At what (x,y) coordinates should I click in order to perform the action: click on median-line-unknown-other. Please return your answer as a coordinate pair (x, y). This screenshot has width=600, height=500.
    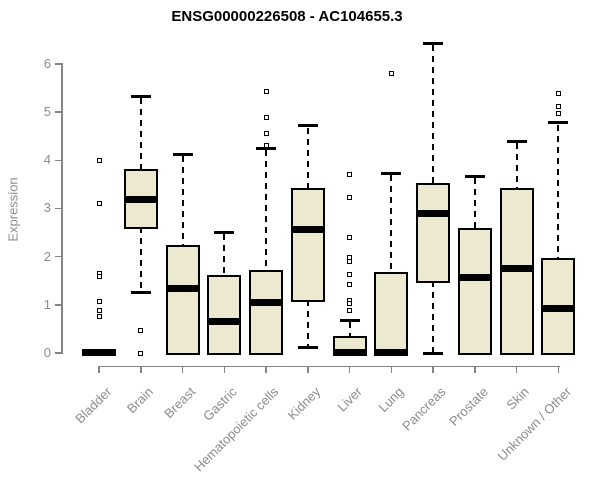
    Looking at the image, I should click on (558, 308).